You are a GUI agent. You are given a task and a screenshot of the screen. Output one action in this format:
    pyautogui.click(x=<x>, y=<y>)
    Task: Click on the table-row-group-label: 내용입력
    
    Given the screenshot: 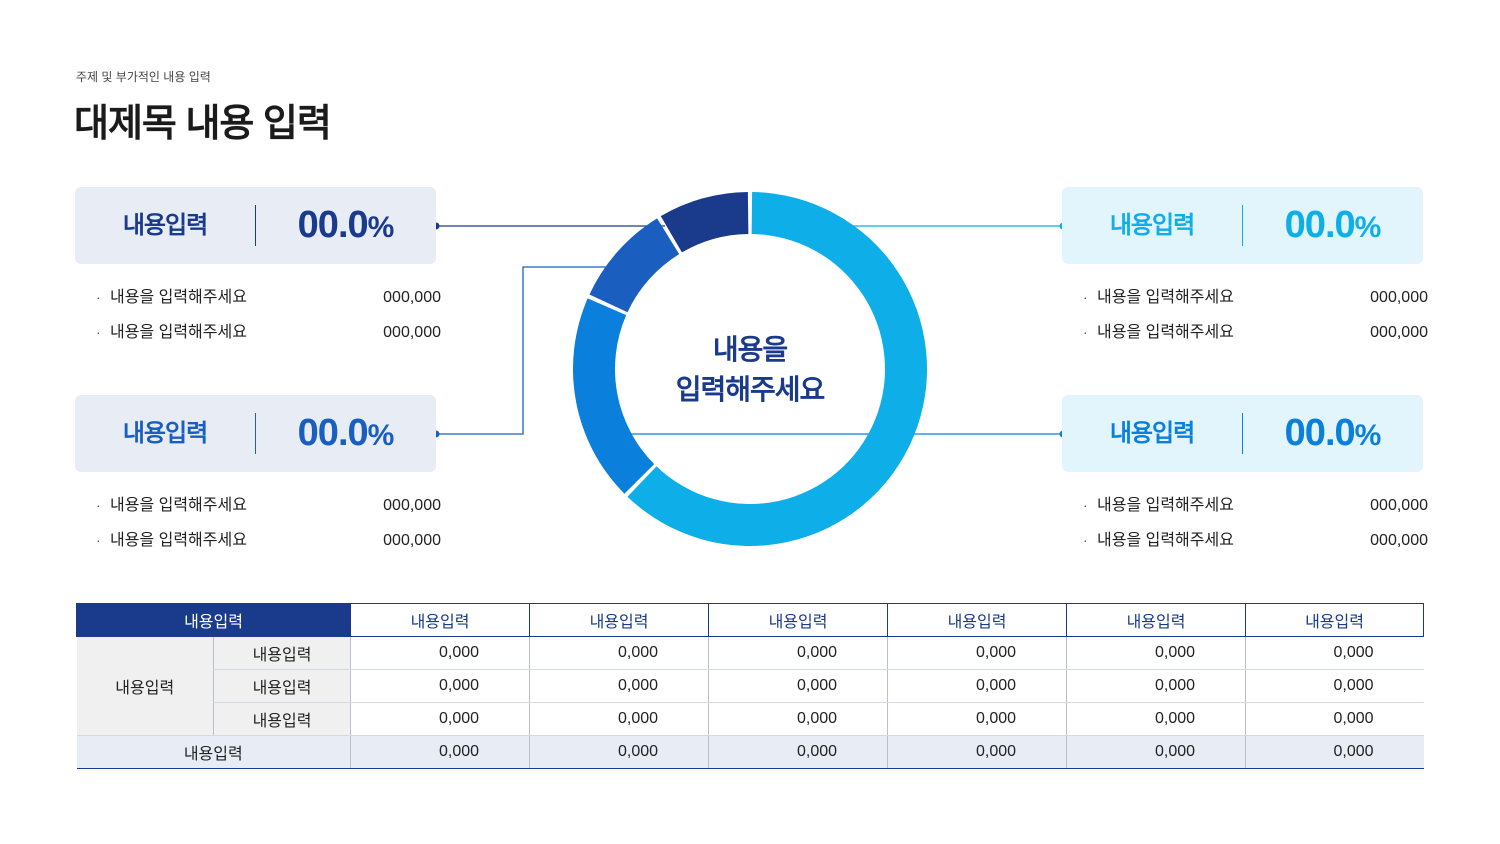 What is the action you would take?
    pyautogui.click(x=145, y=686)
    